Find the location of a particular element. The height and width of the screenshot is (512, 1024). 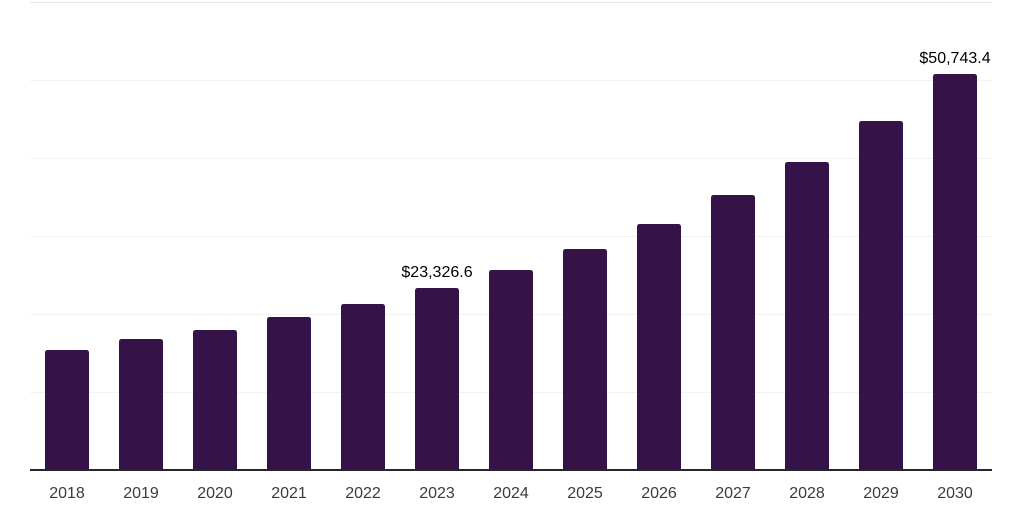

bar-2023 is located at coordinates (437, 379).